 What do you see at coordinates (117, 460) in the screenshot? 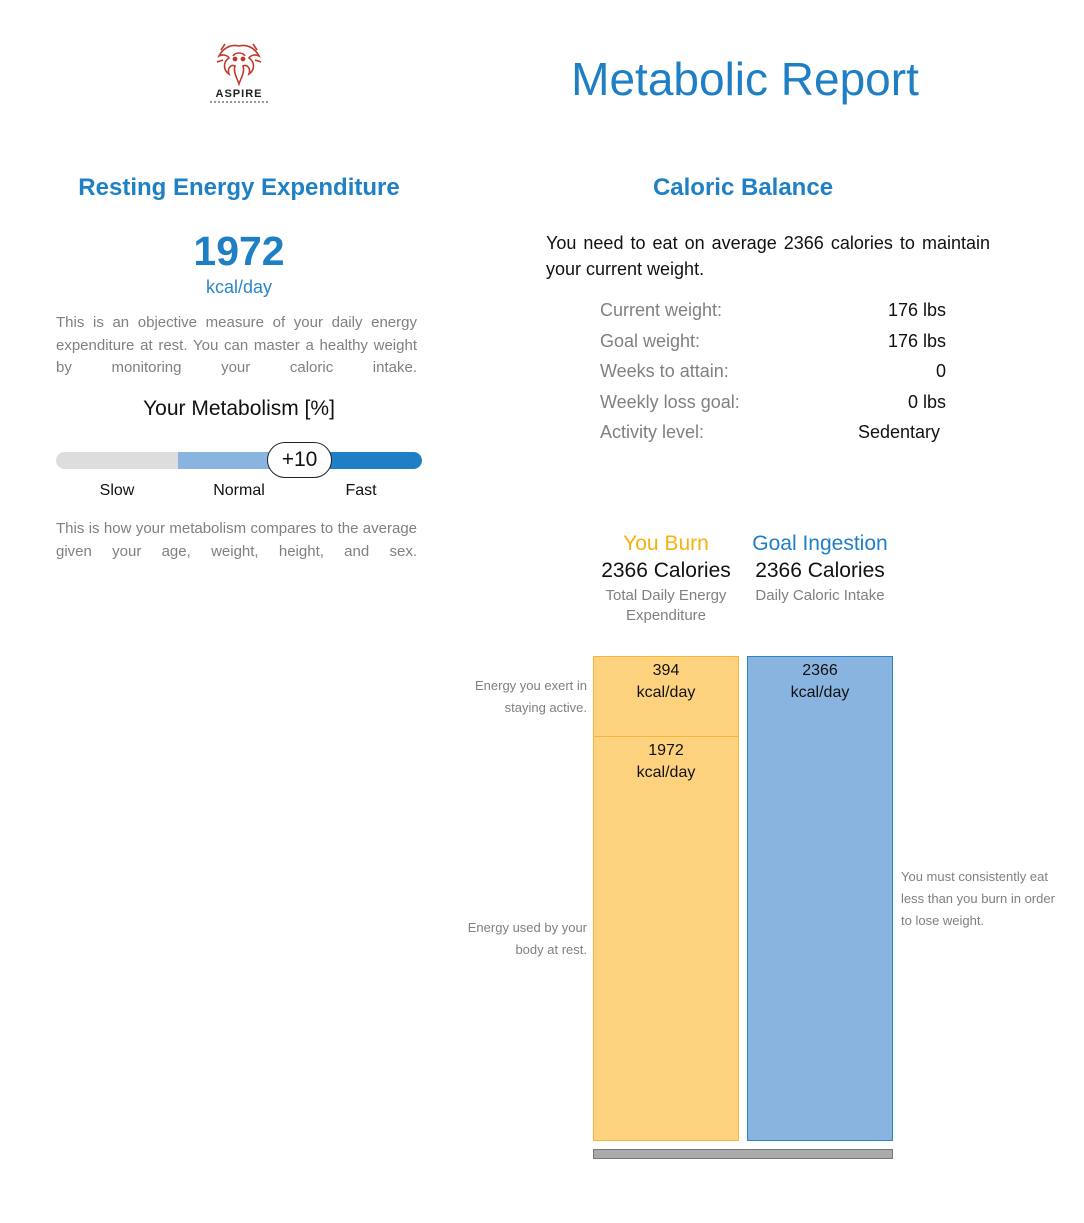
I see `scale-segment-slow` at bounding box center [117, 460].